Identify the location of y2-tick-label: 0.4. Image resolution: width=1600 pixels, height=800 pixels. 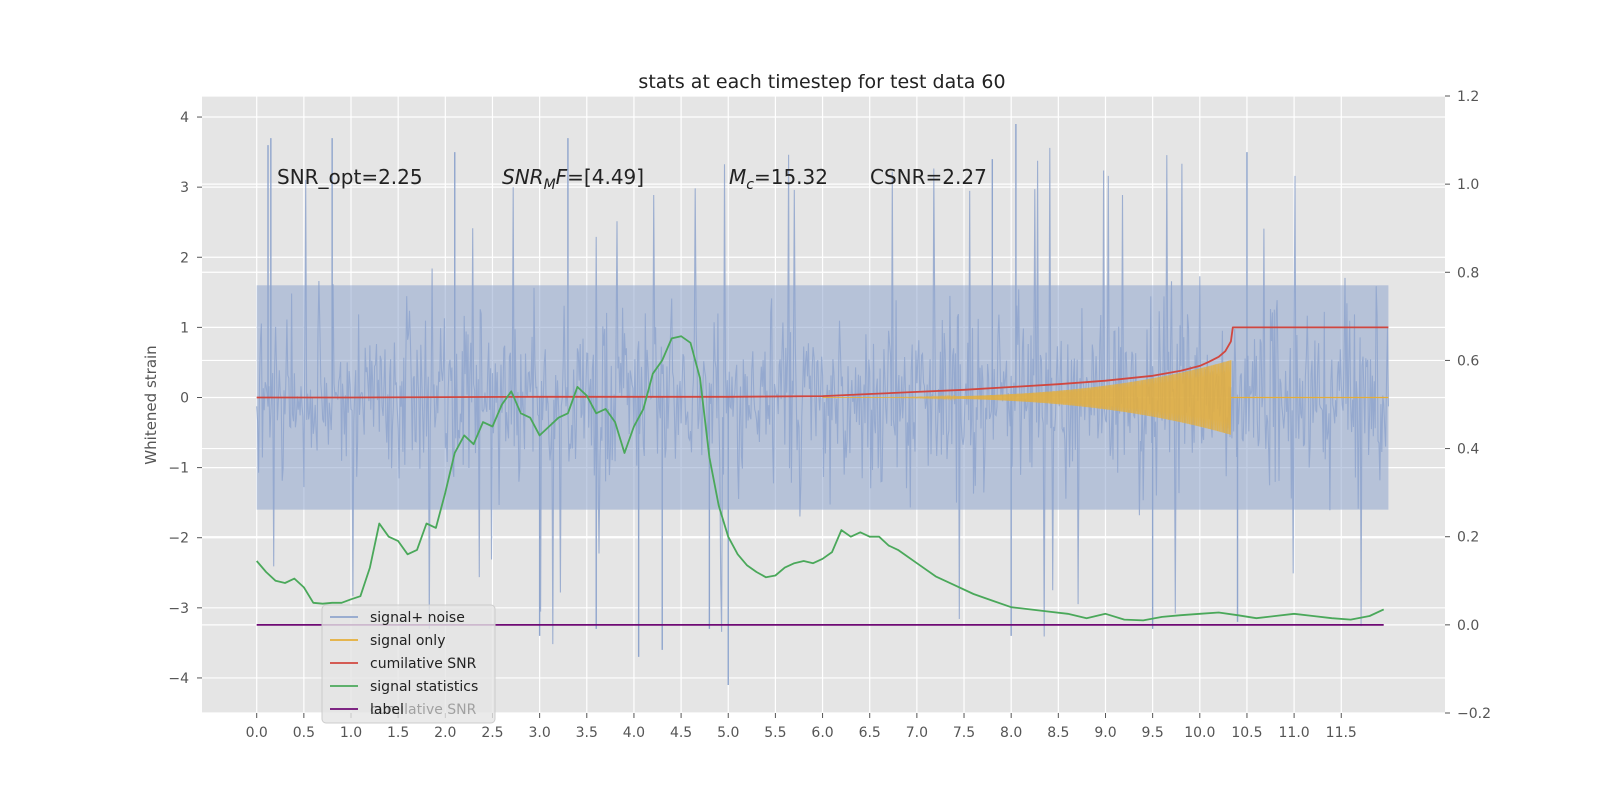
(1468, 450).